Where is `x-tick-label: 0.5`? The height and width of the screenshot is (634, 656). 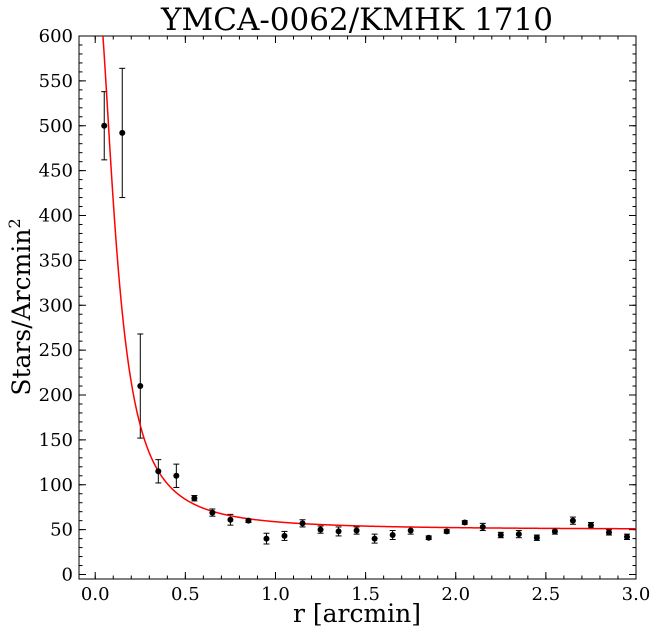
x-tick-label: 0.5 is located at coordinates (185, 594).